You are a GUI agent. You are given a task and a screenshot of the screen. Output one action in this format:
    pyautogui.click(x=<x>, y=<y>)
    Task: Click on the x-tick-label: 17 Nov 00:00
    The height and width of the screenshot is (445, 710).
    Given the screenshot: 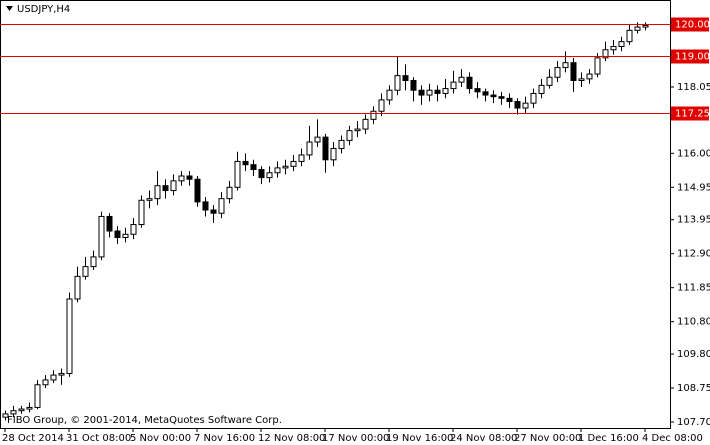 What is the action you would take?
    pyautogui.click(x=355, y=438)
    